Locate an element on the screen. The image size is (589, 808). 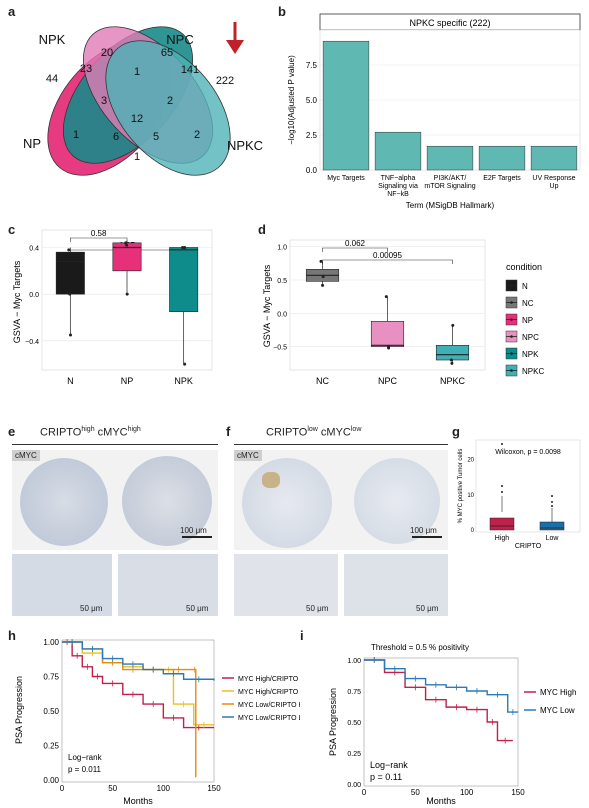
y-axis-label: PSA Progression is located at coordinates (333, 722).